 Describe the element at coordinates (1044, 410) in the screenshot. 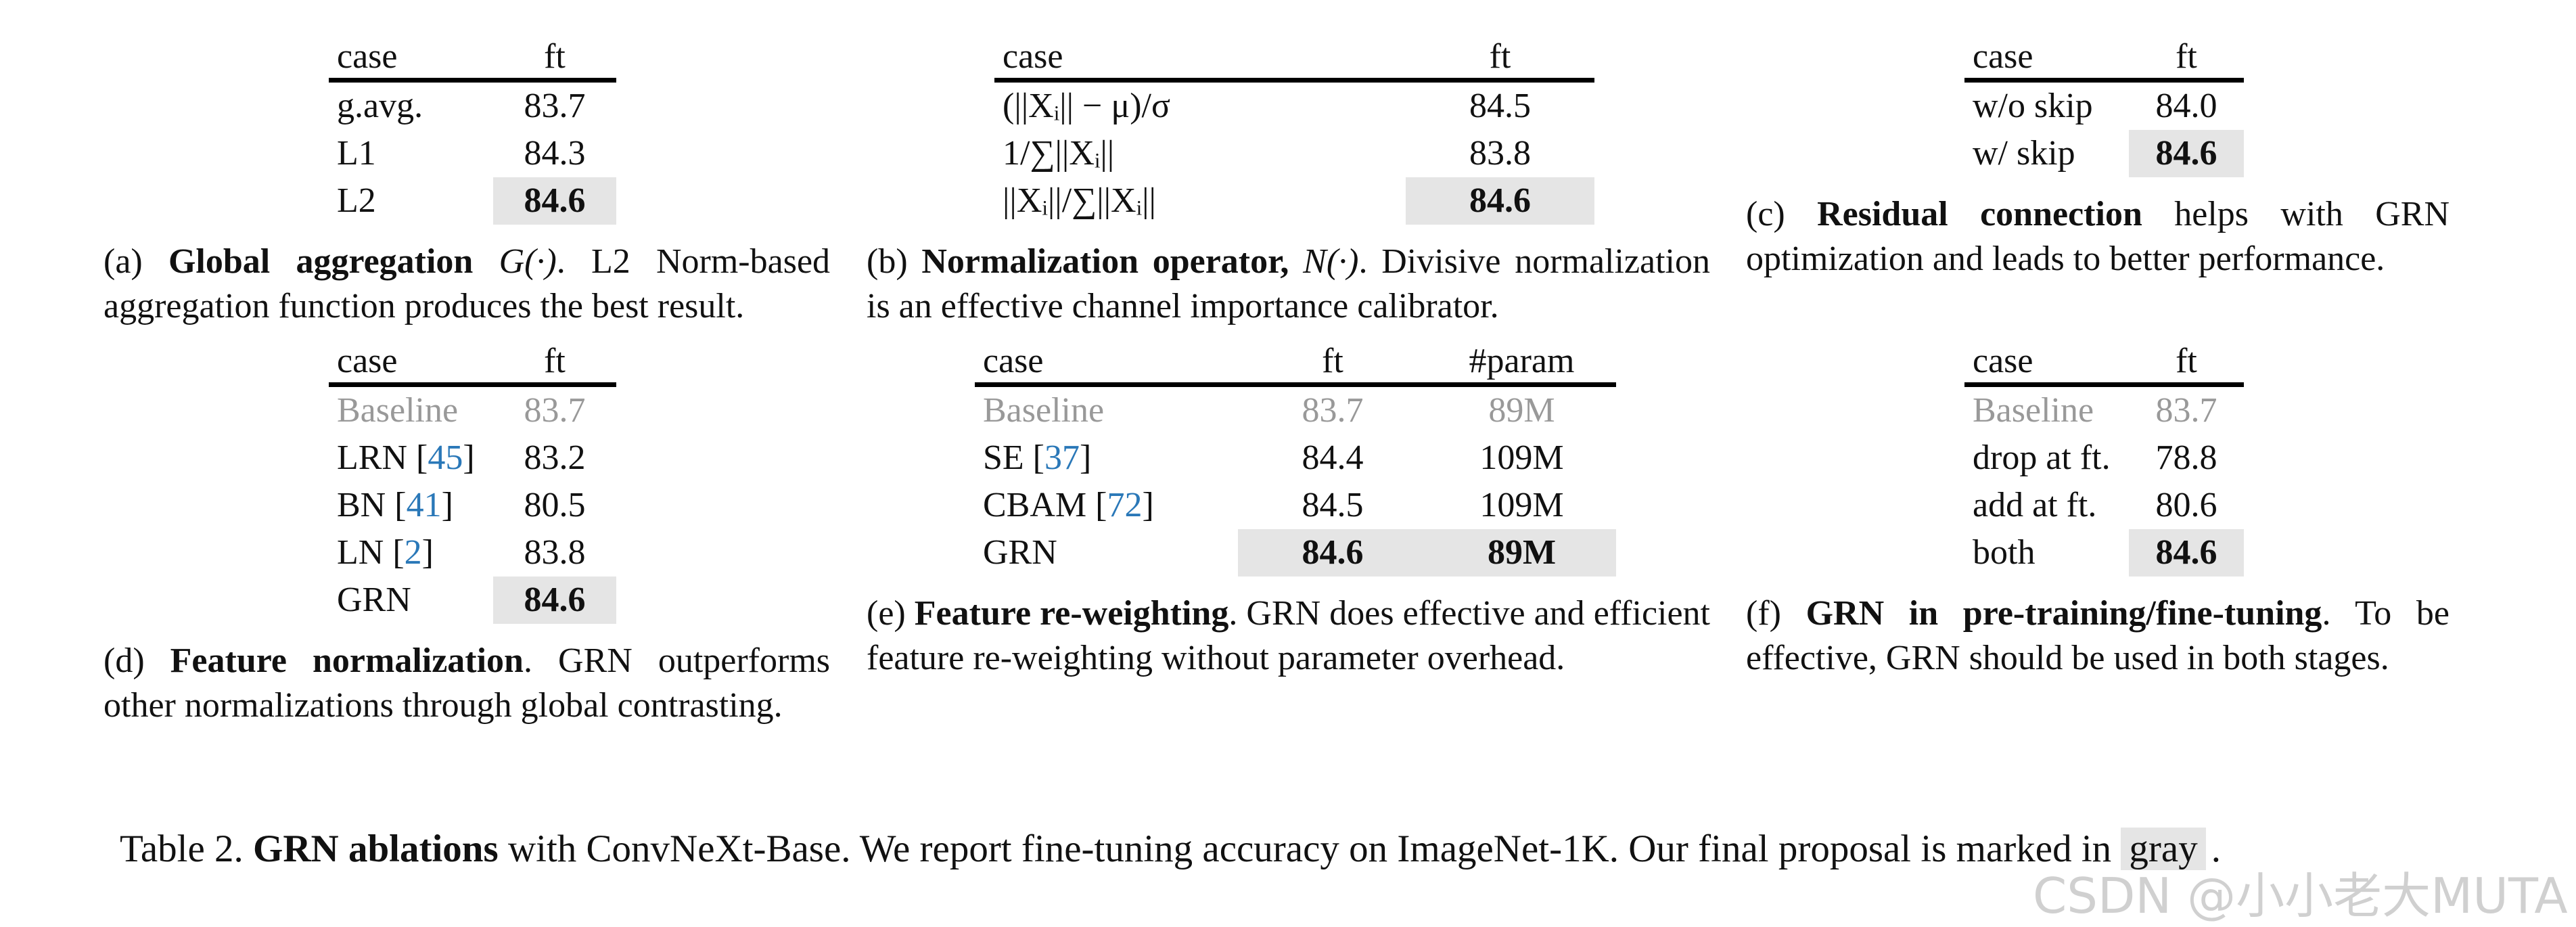

I see `text: Baseline` at that location.